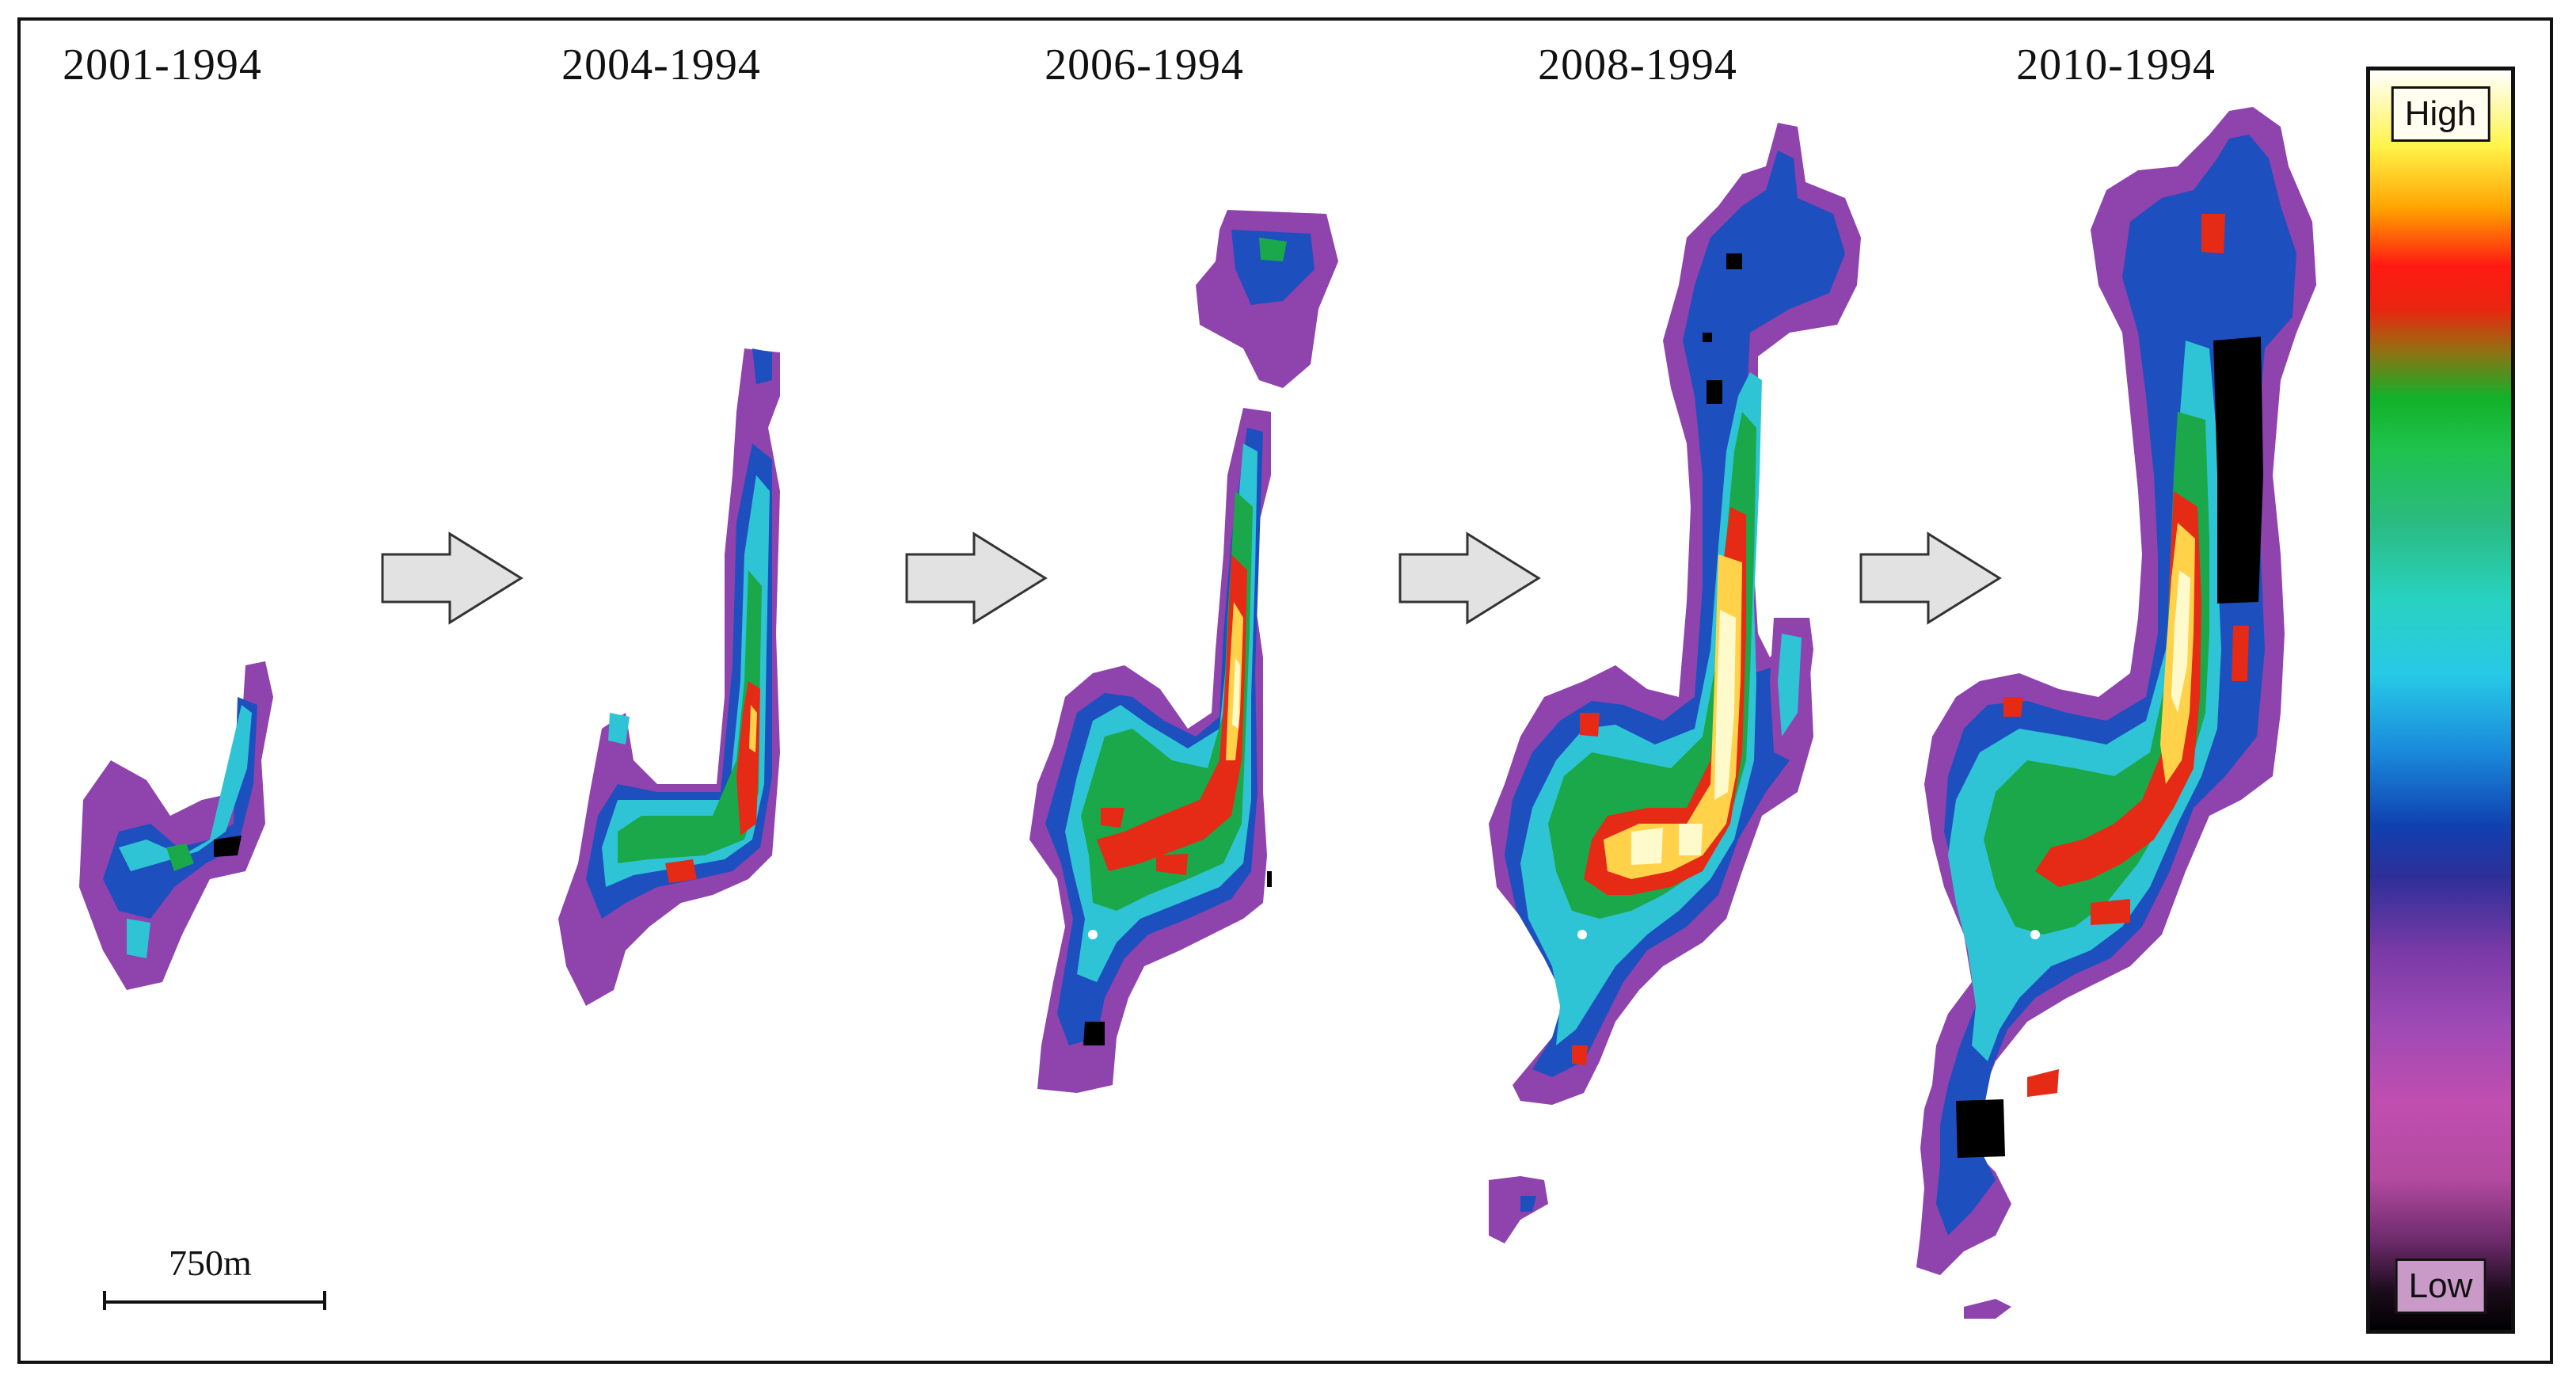 The width and height of the screenshot is (2576, 1386). Describe the element at coordinates (324, 1300) in the screenshot. I see `scale-bar-tick-right` at that location.